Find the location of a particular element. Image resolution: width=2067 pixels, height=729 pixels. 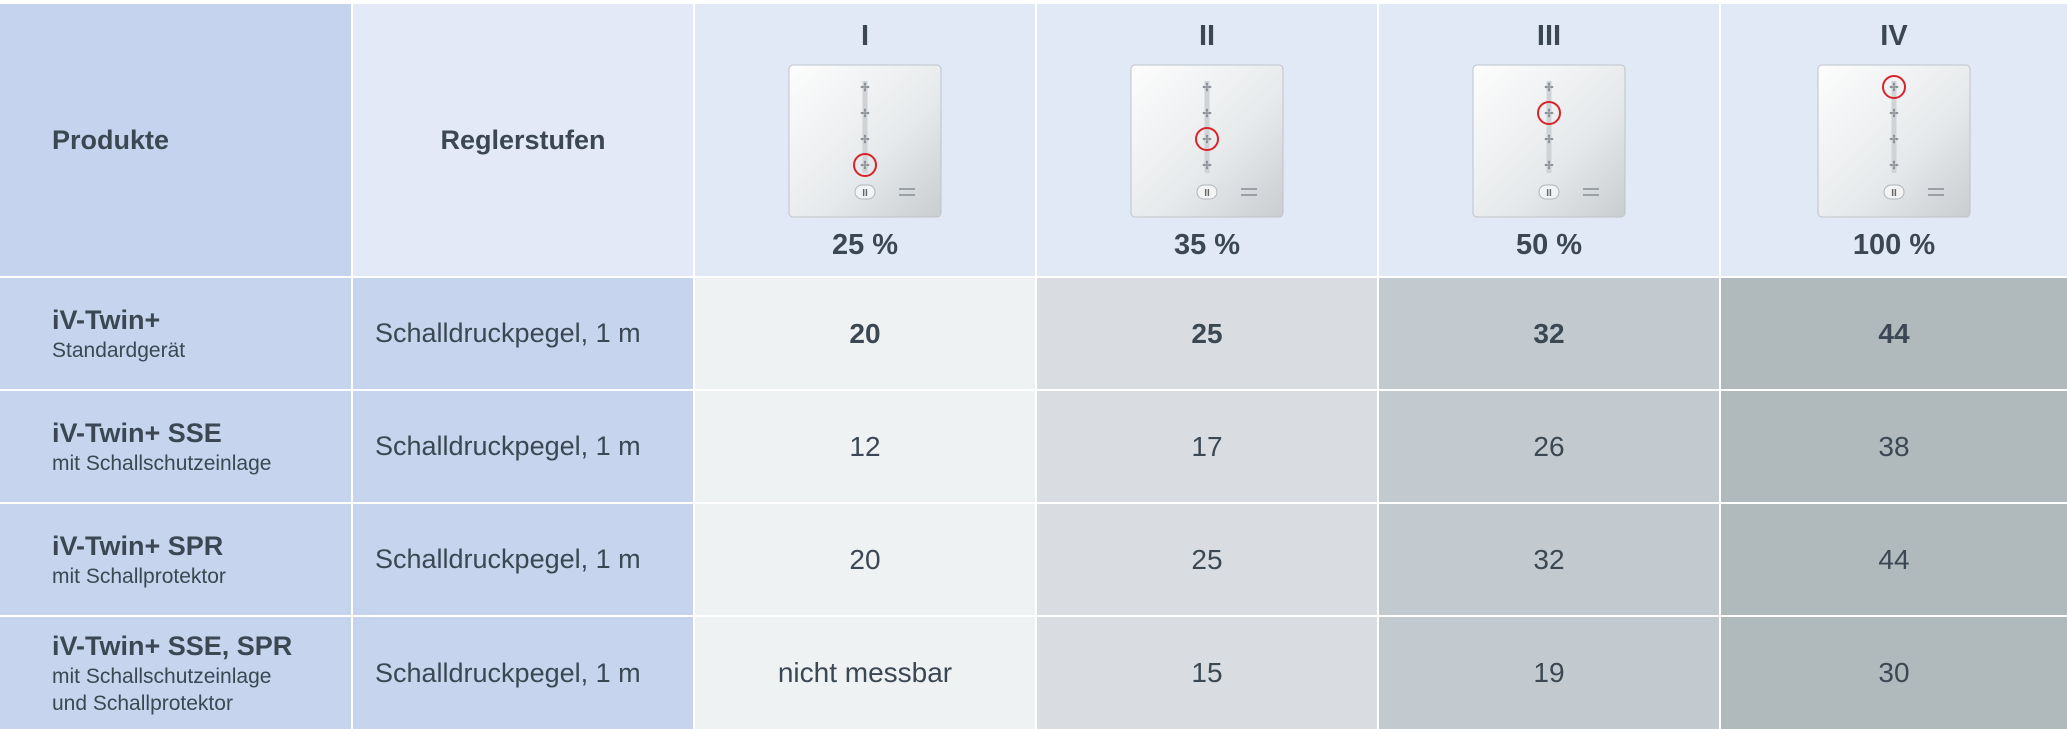

product-cell: iV-Twin+ SPR mit Schallprotektor is located at coordinates (175, 559).